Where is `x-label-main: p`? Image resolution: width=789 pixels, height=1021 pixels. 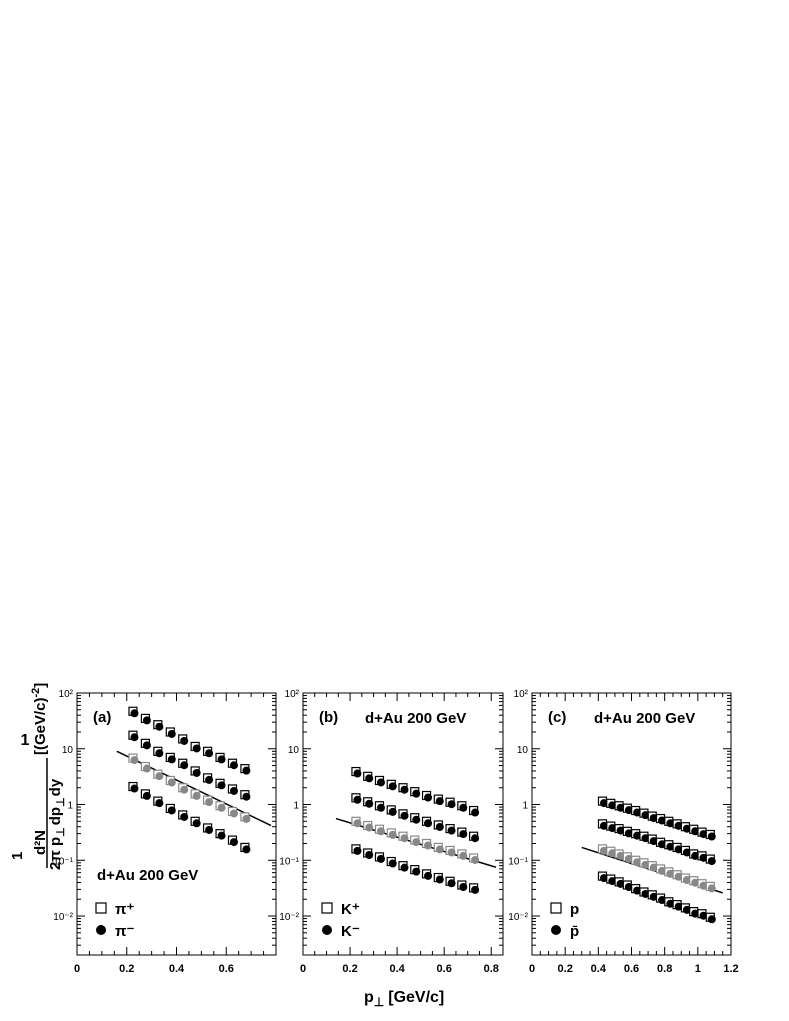
x-label-main: p is located at coordinates (369, 997).